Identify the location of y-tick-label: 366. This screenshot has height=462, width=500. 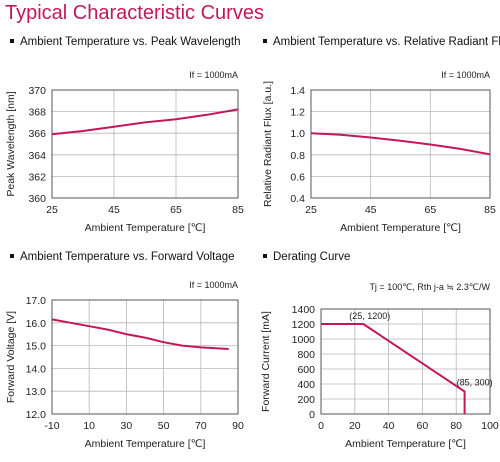
(37, 134).